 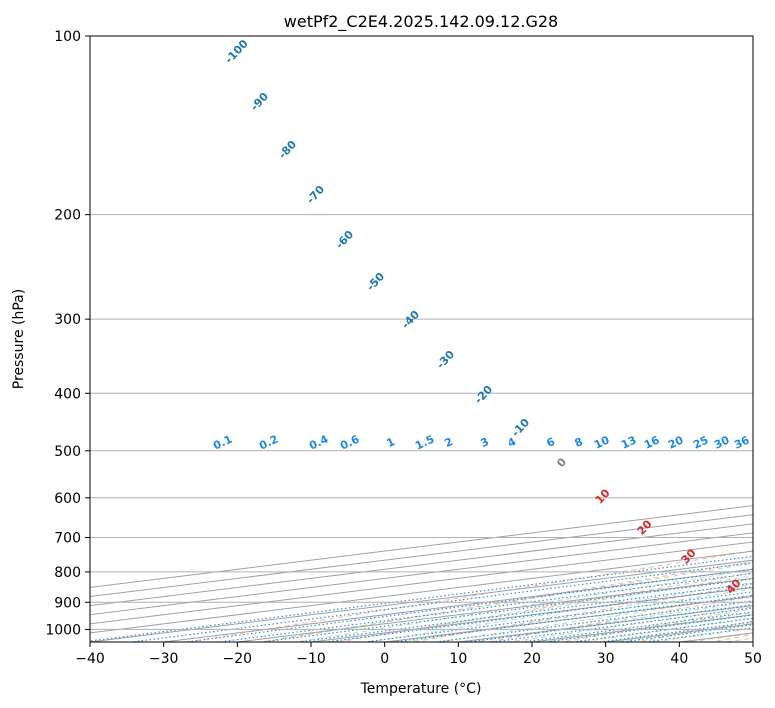 I want to click on y-axis-label: Pressure (hPa), so click(x=19, y=339).